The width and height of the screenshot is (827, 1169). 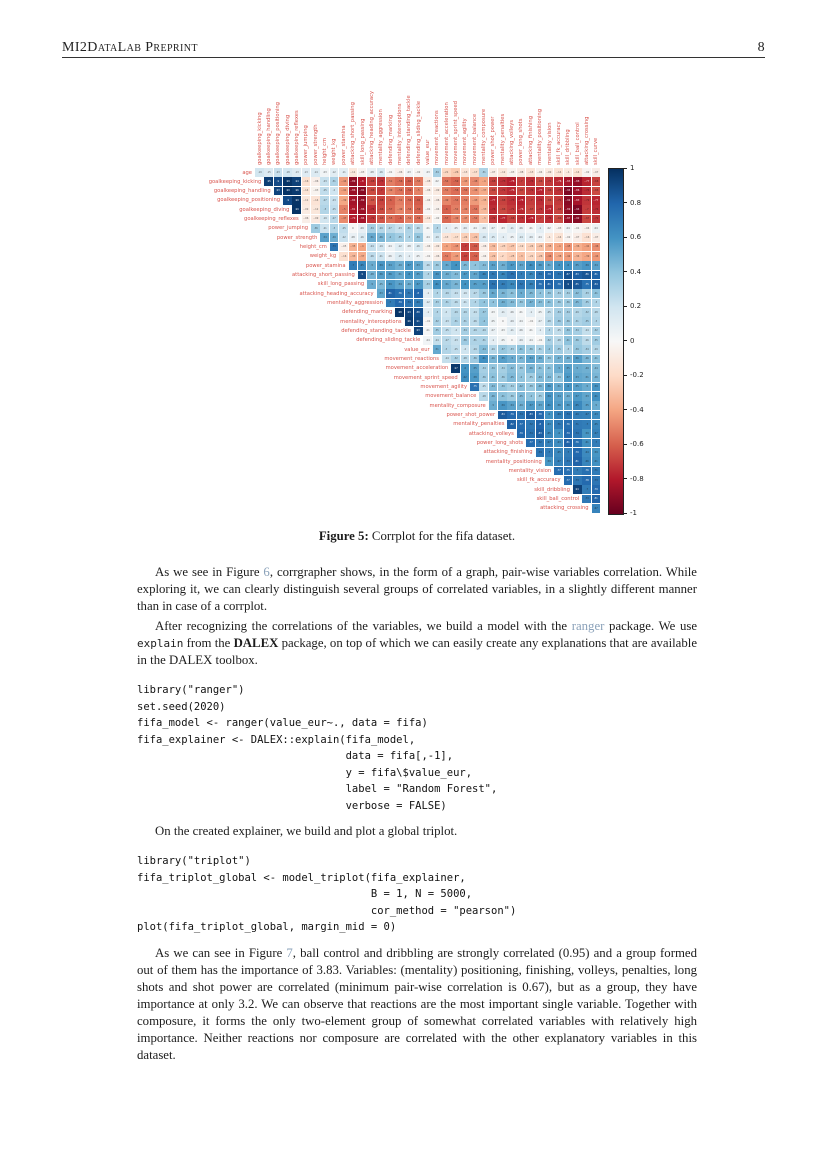 What do you see at coordinates (343, 200) in the screenshot?
I see `corr-value: -.39` at bounding box center [343, 200].